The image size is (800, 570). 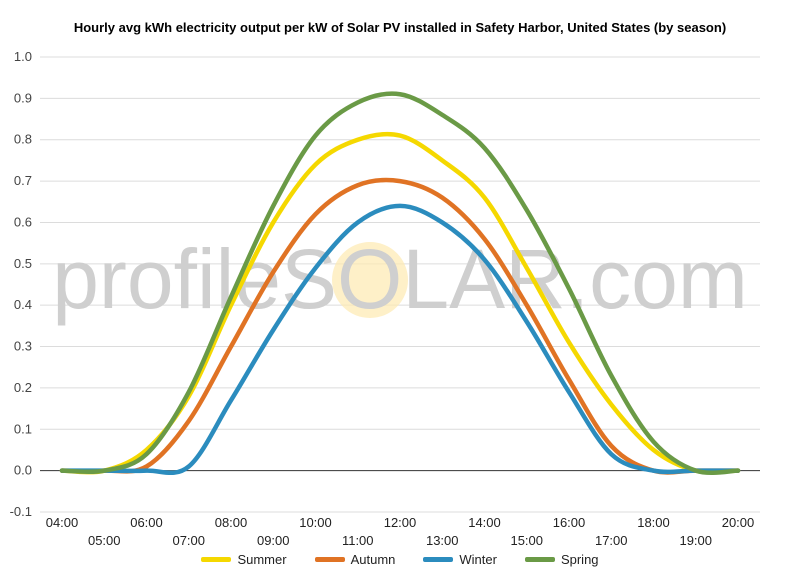 What do you see at coordinates (484, 522) in the screenshot?
I see `x-tick-label: 14:00` at bounding box center [484, 522].